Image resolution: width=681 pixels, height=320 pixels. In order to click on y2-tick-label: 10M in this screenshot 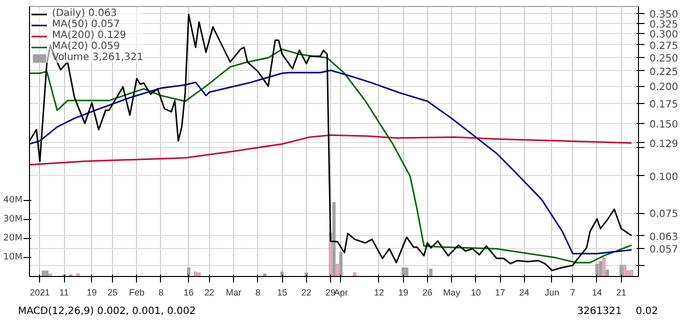, I will do `click(12, 257)`.